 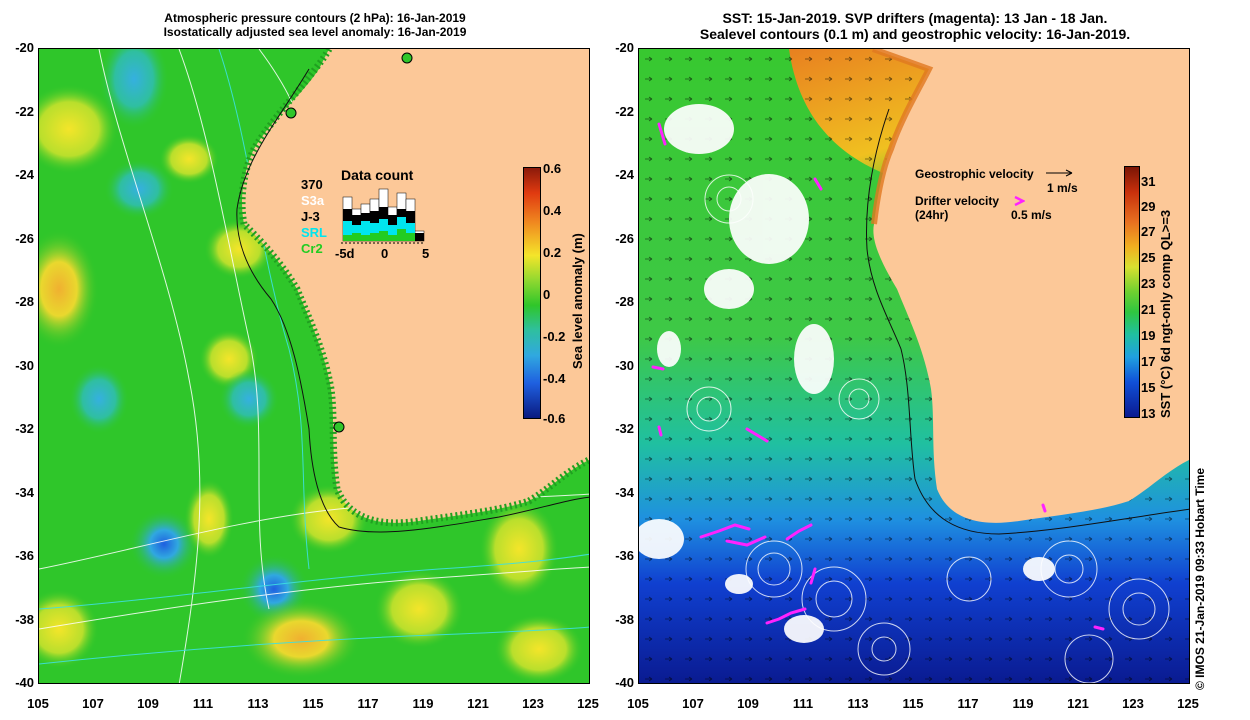 What do you see at coordinates (383, 216) in the screenshot?
I see `data-count-histogram` at bounding box center [383, 216].